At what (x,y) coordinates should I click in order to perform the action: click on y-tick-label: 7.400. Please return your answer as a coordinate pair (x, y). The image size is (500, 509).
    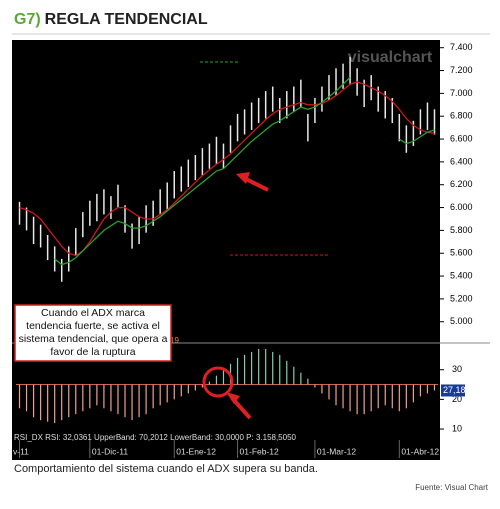
    Looking at the image, I should click on (461, 47).